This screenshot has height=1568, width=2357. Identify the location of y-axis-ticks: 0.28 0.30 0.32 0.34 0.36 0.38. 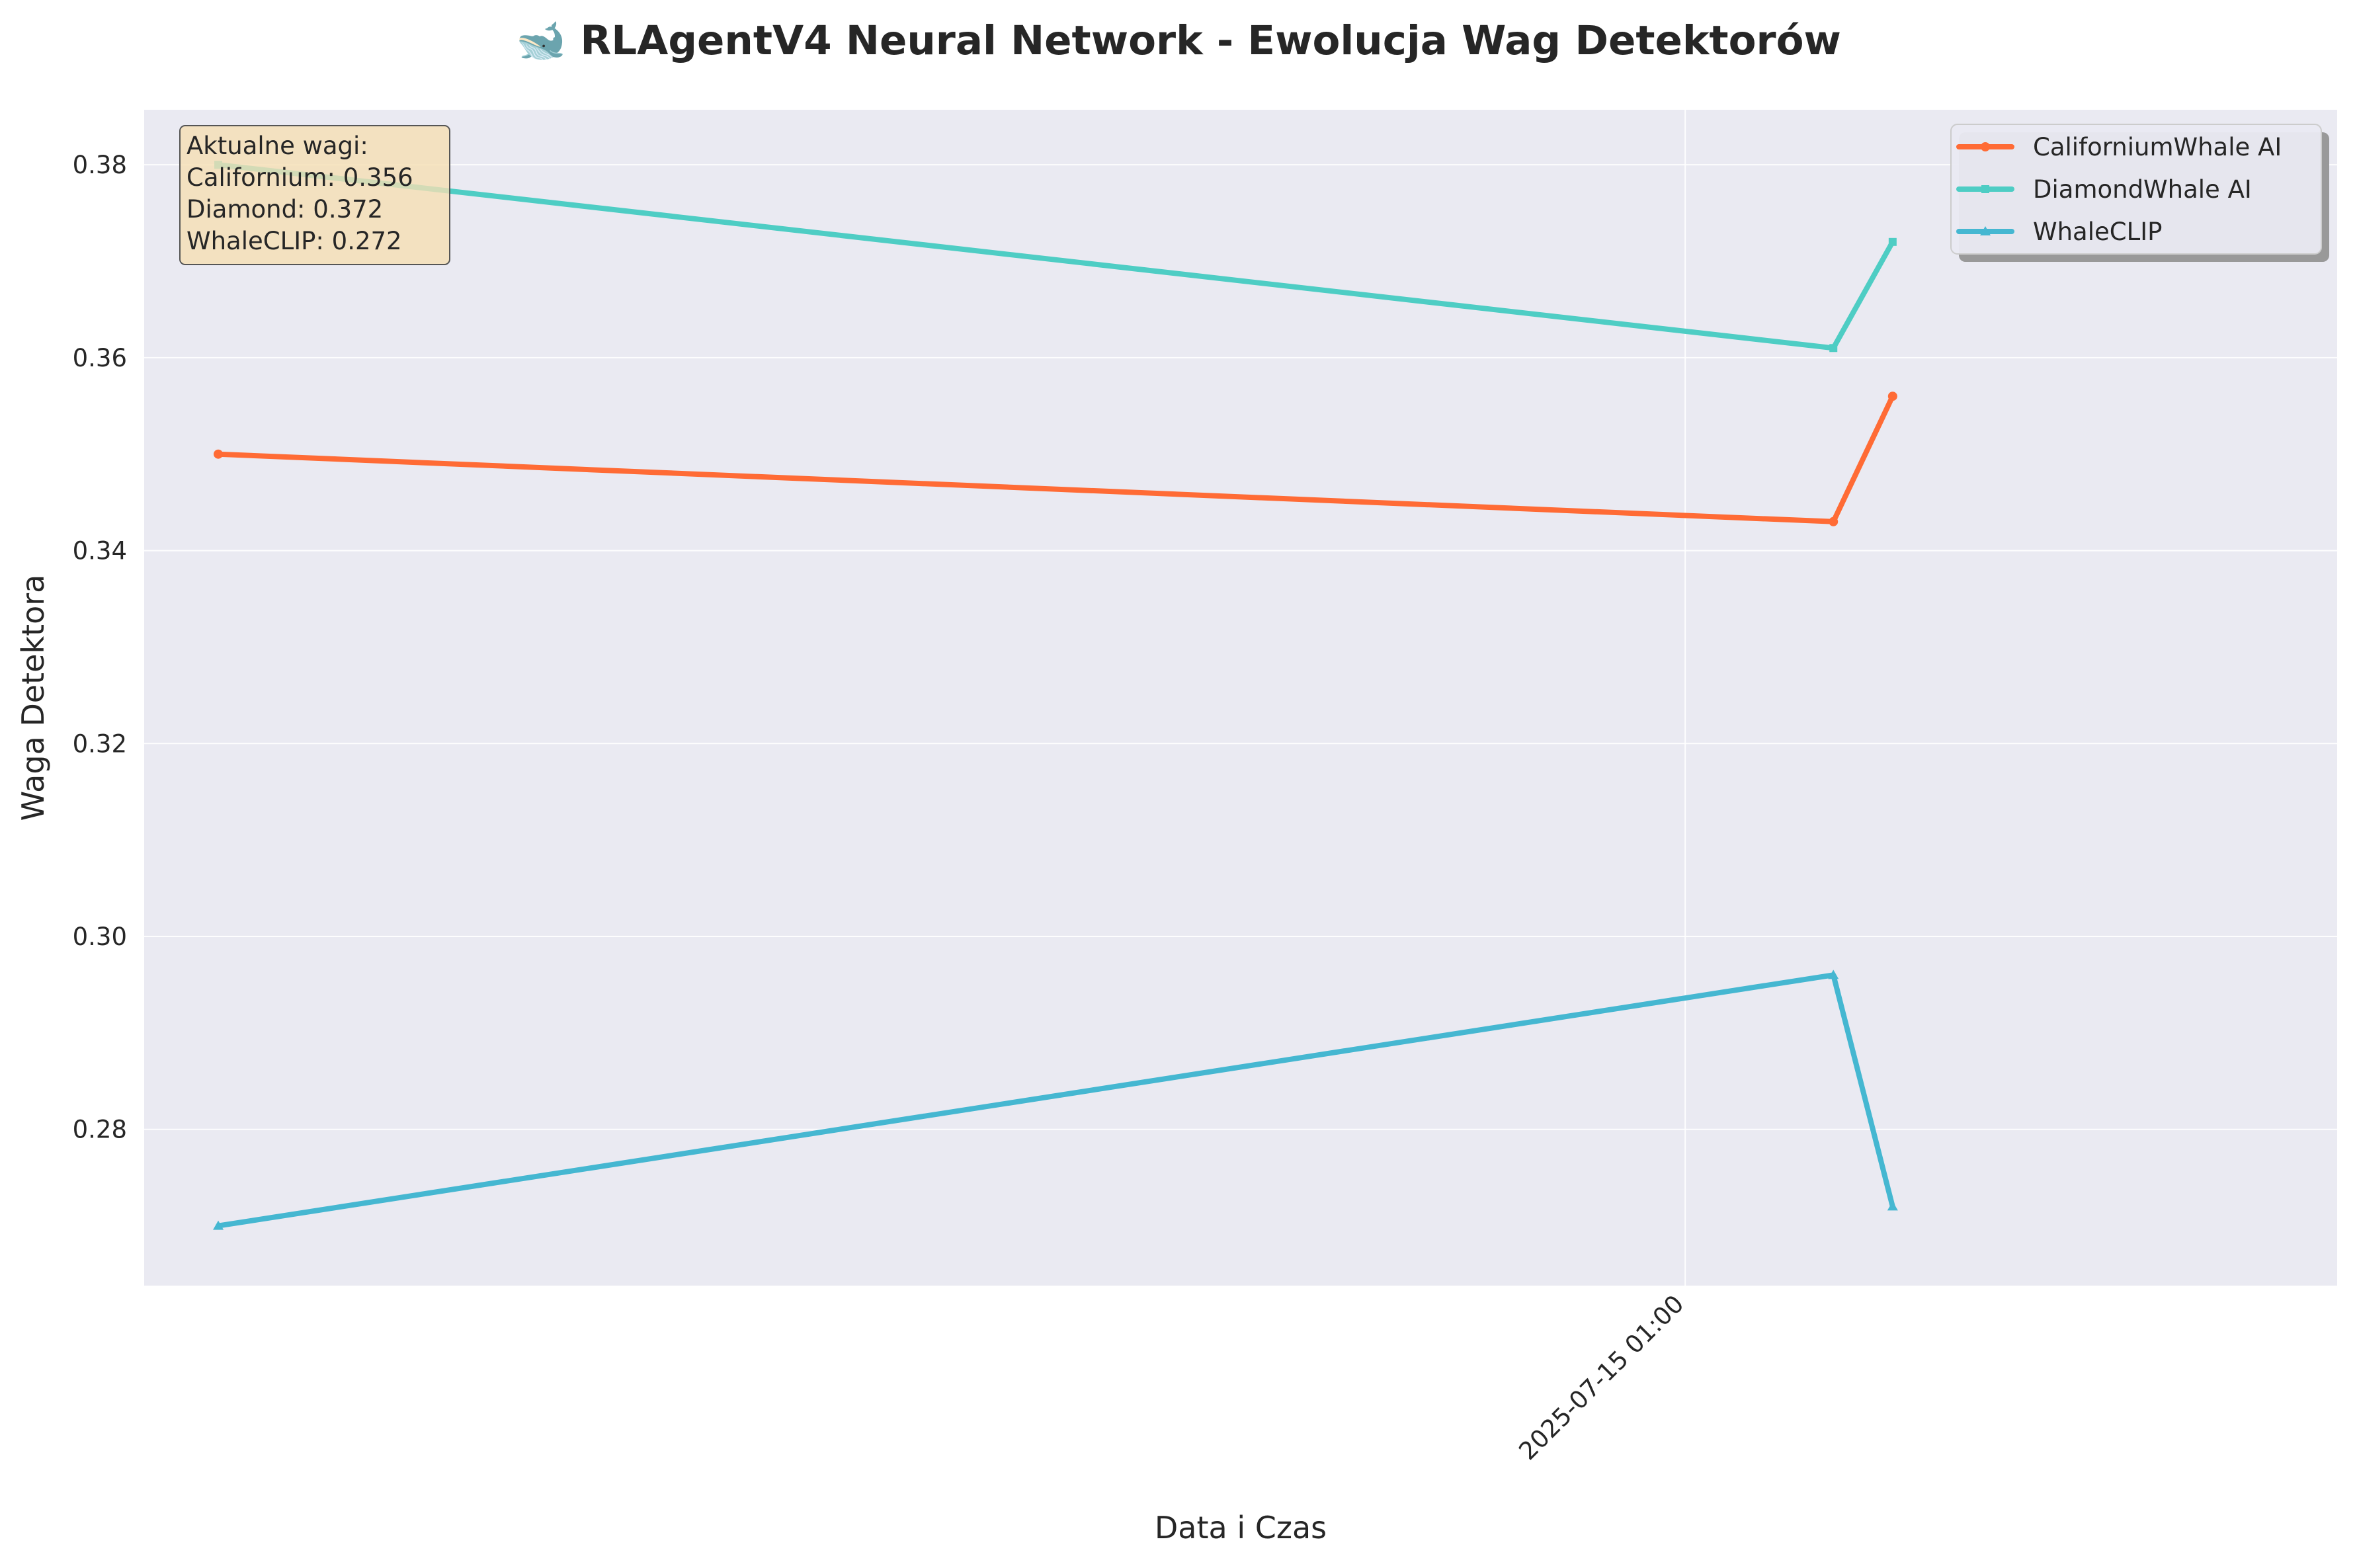
(100, 647).